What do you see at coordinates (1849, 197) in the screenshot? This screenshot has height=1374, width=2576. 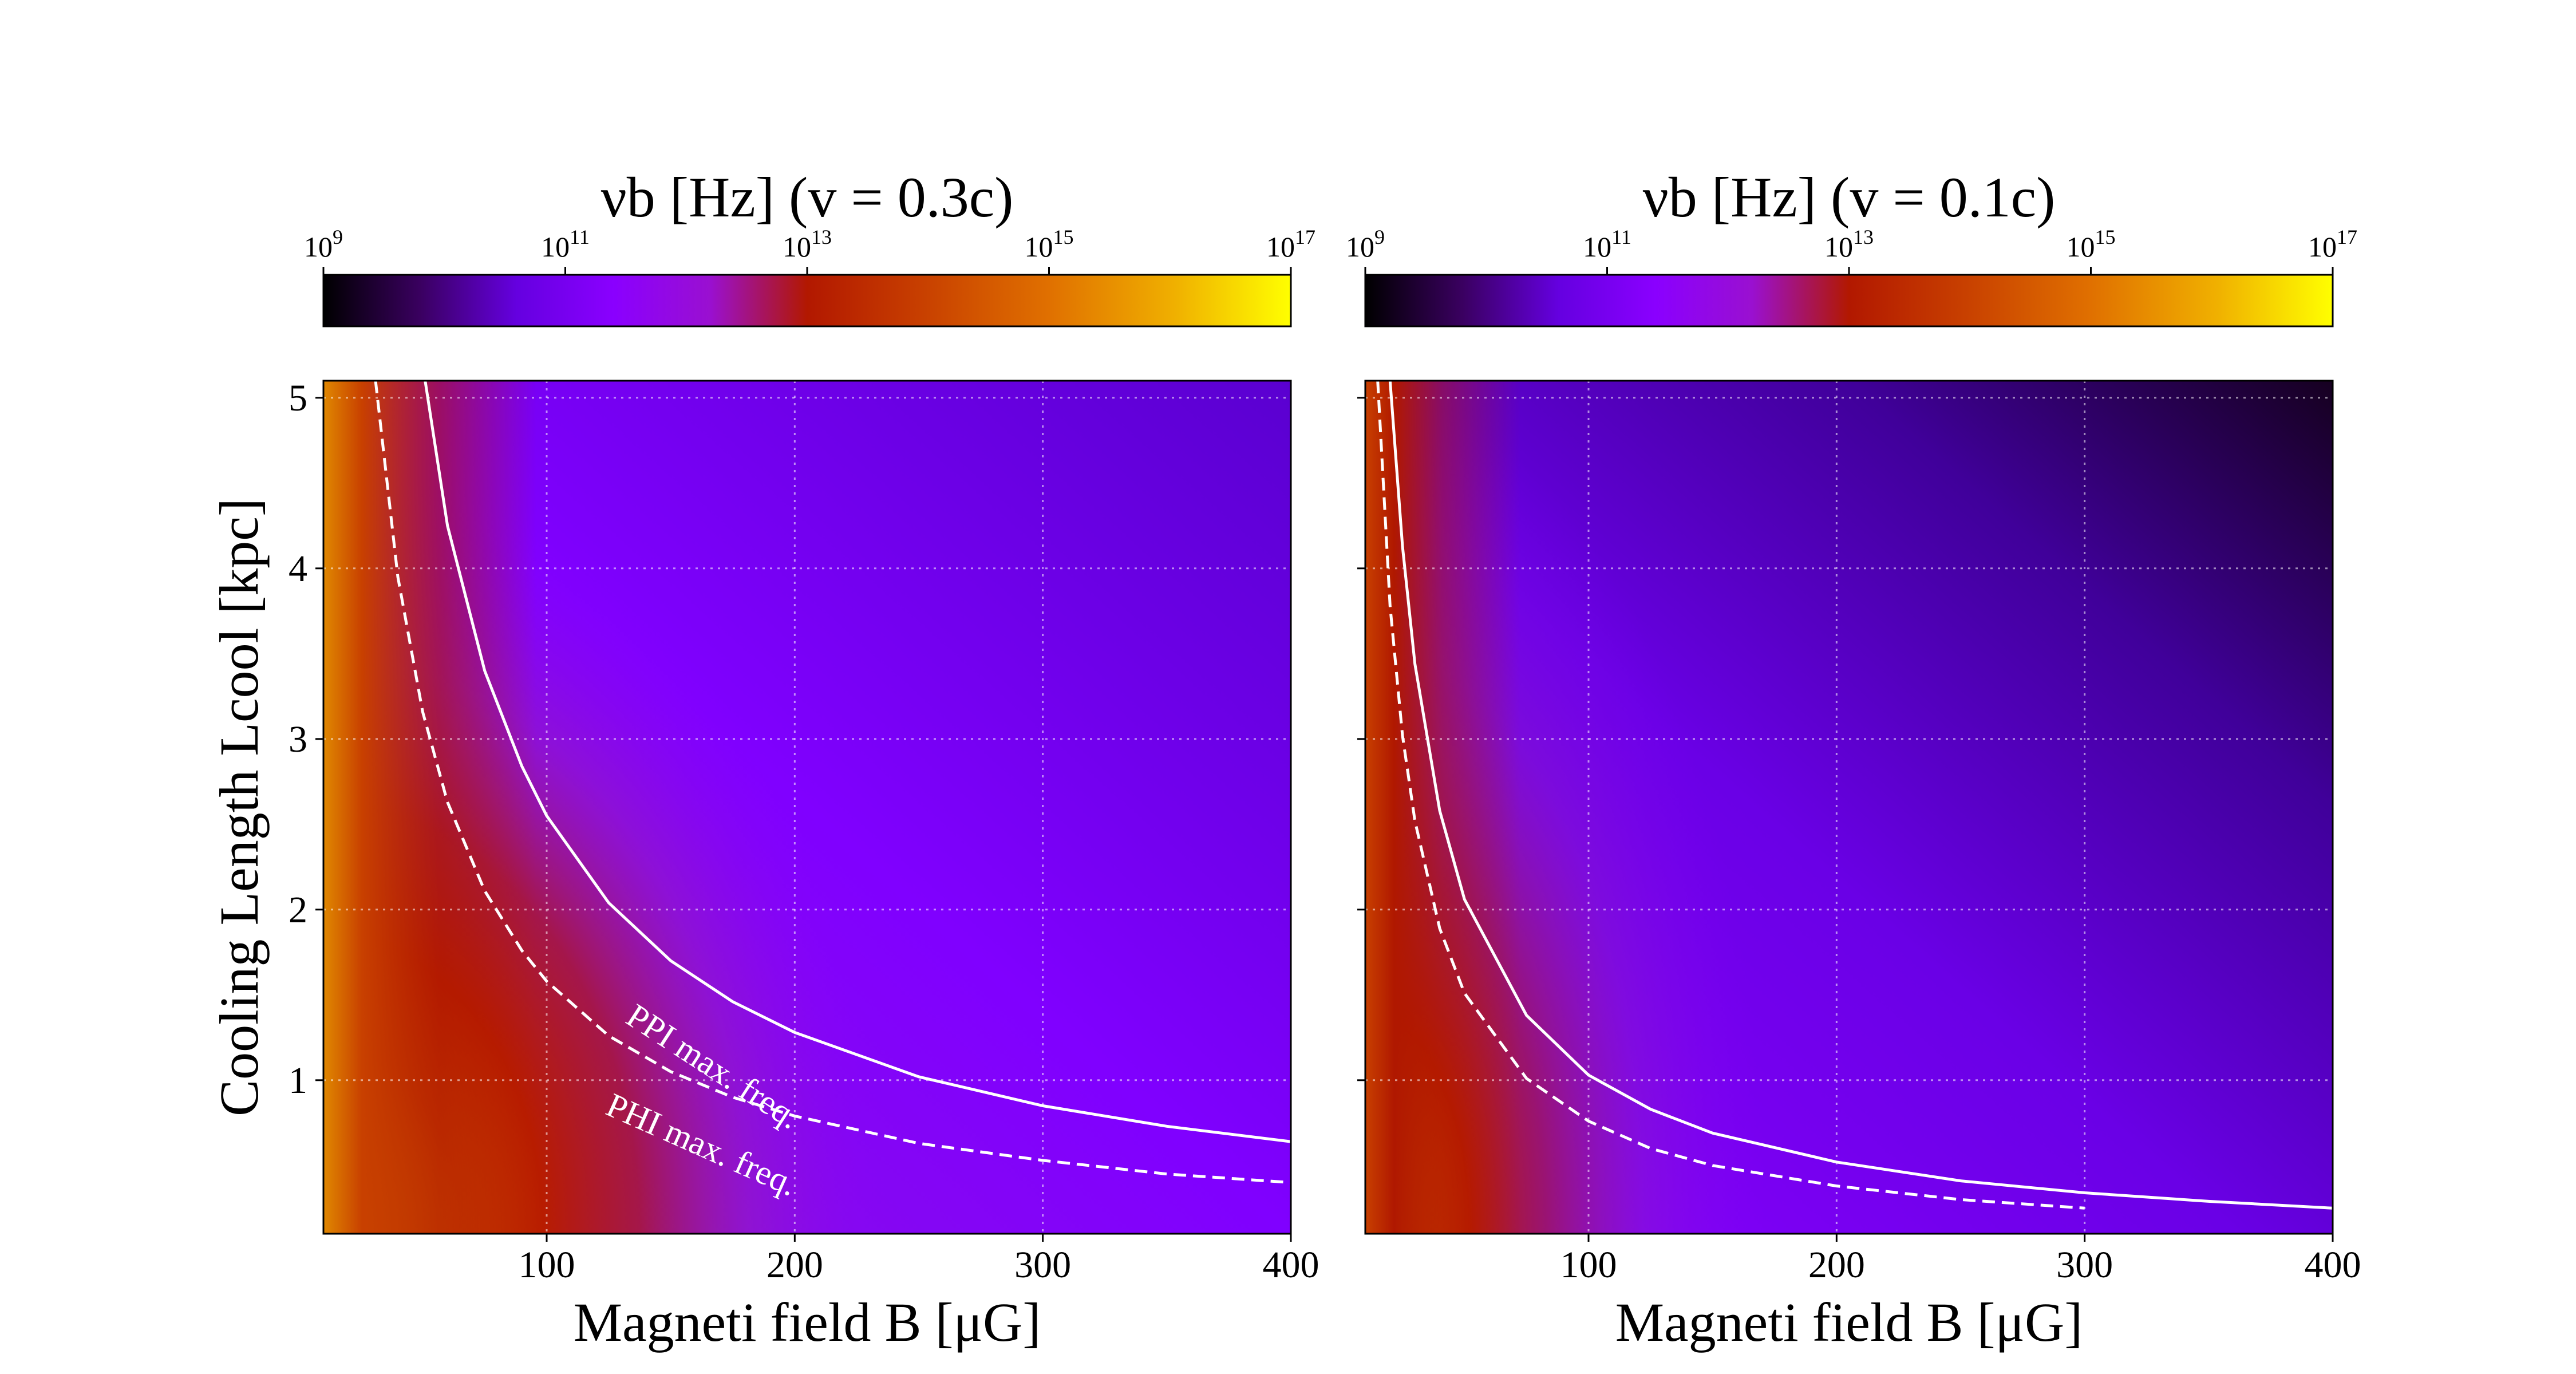 I see `colorbar-title: νb [Hz] (v = 0.1c)` at bounding box center [1849, 197].